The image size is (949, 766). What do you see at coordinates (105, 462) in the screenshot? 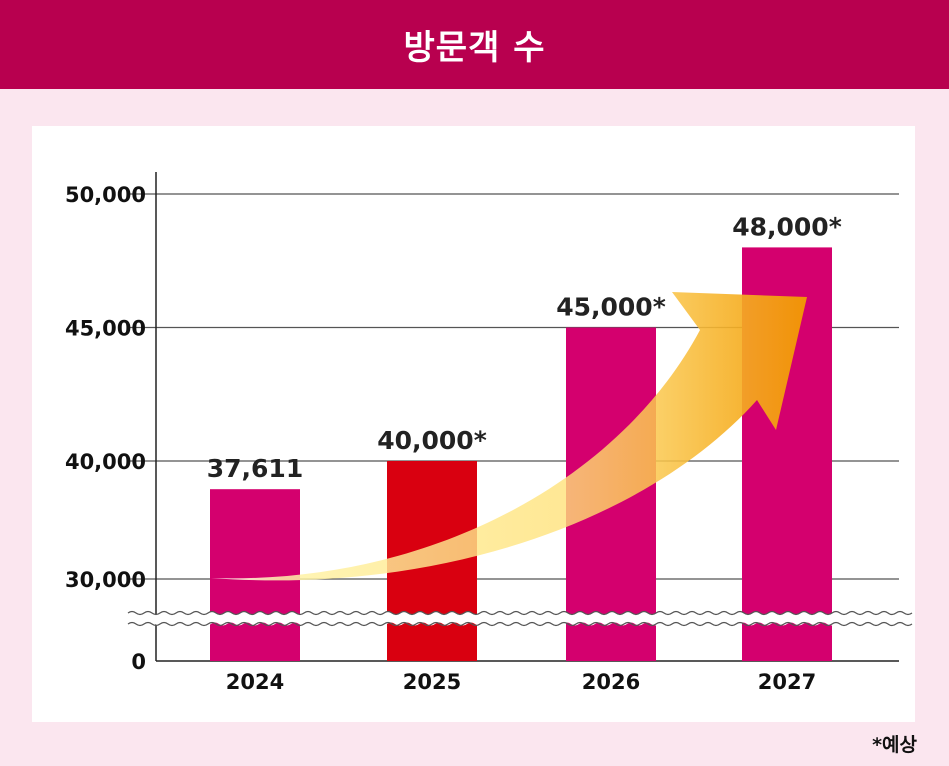
I see `y-tick-label: 40,000` at bounding box center [105, 462].